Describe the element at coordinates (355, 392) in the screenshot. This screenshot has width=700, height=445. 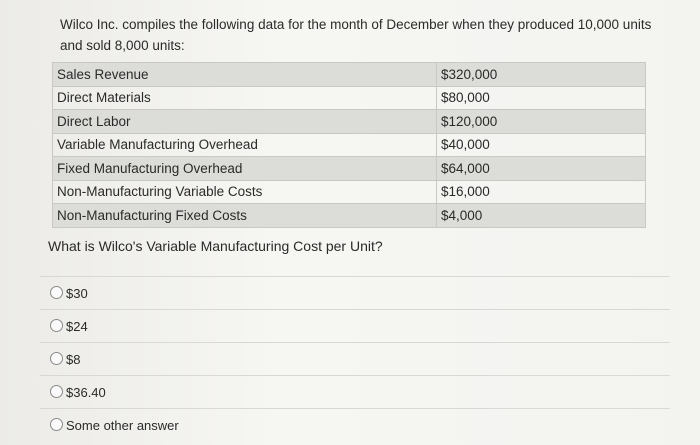
I see `answer-option: $36.40` at that location.